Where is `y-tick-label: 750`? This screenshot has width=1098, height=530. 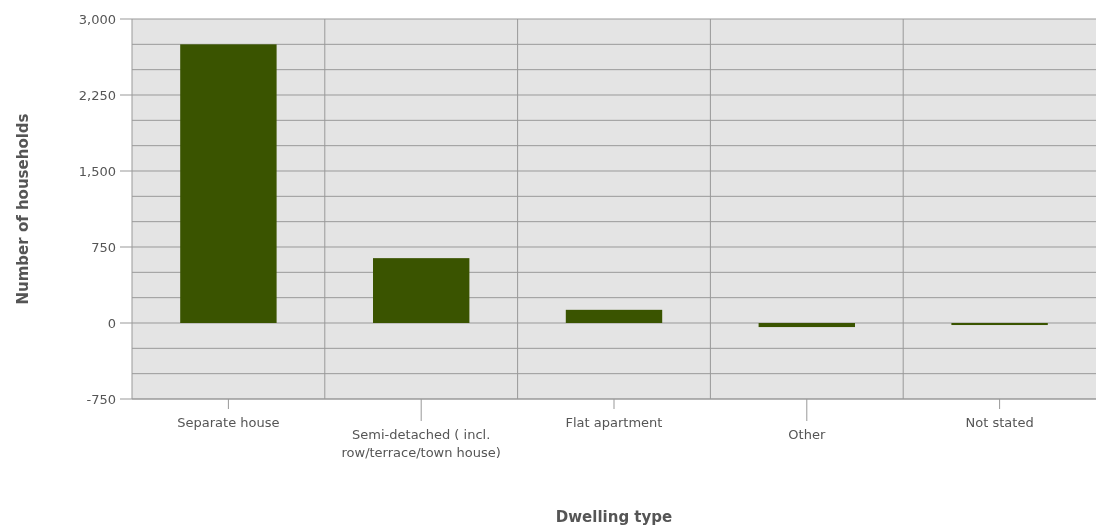
y-tick-label: 750 is located at coordinates (103, 247).